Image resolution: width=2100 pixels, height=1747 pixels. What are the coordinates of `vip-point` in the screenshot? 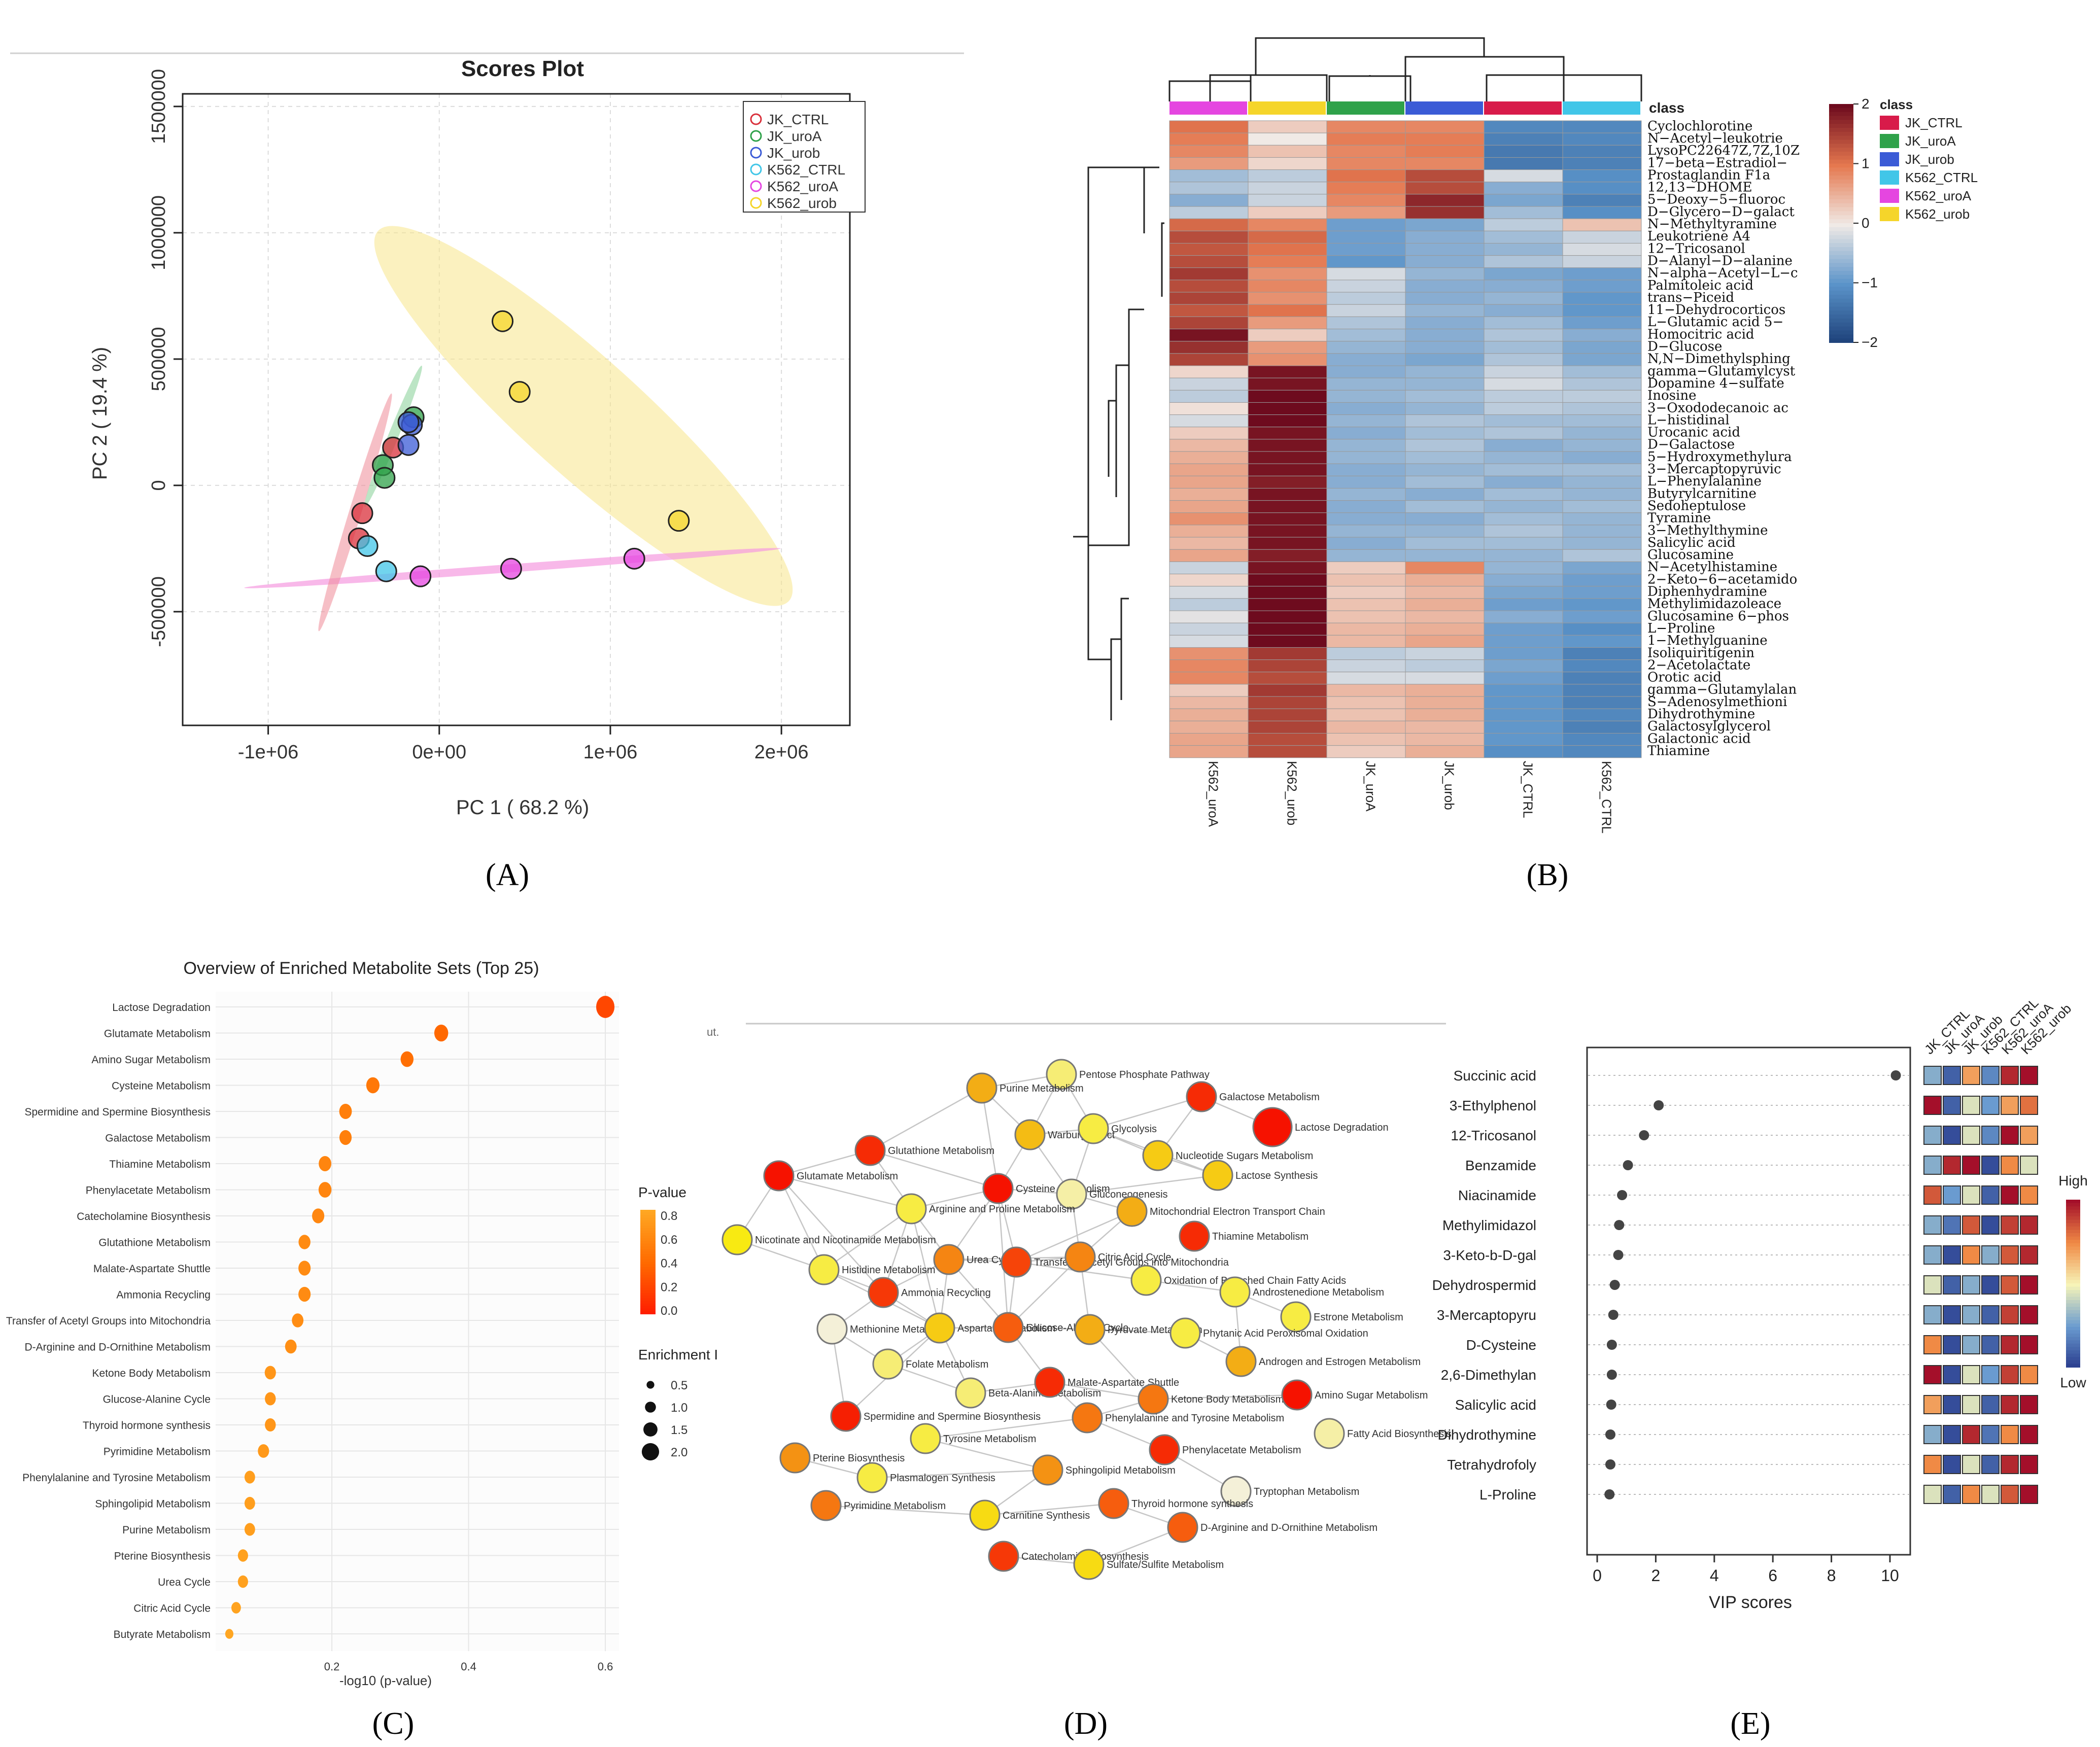 It's located at (1622, 1195).